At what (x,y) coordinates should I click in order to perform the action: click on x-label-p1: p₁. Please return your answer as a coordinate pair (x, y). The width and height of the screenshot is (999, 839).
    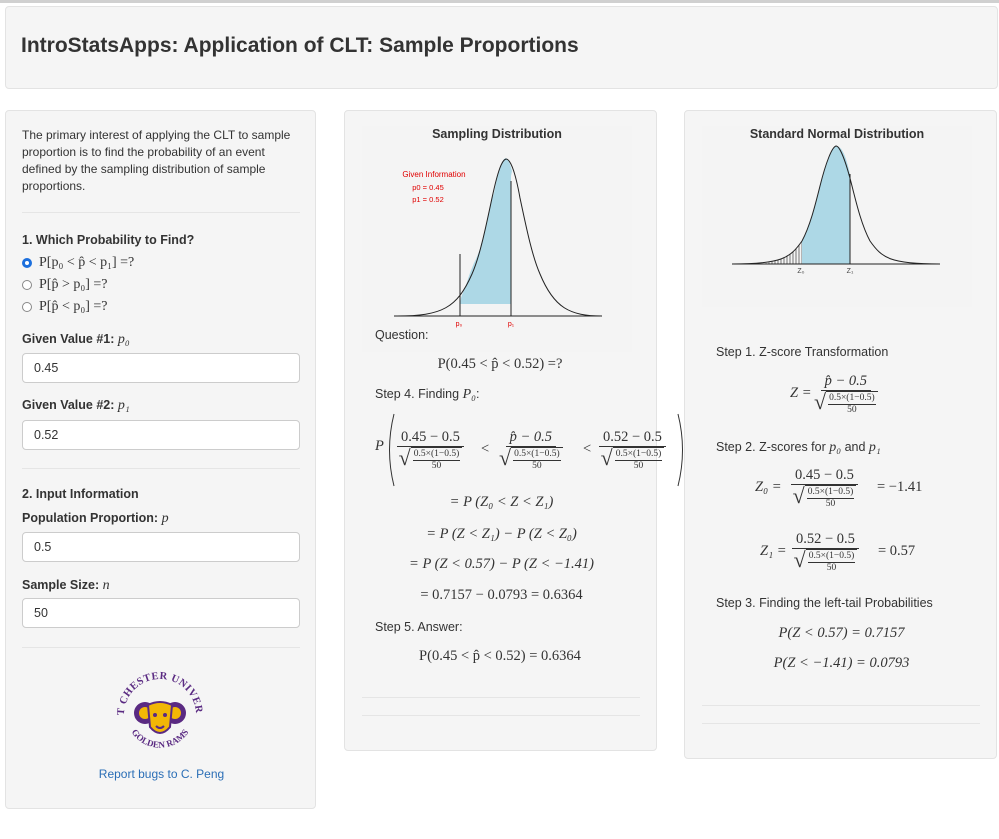
    Looking at the image, I should click on (511, 324).